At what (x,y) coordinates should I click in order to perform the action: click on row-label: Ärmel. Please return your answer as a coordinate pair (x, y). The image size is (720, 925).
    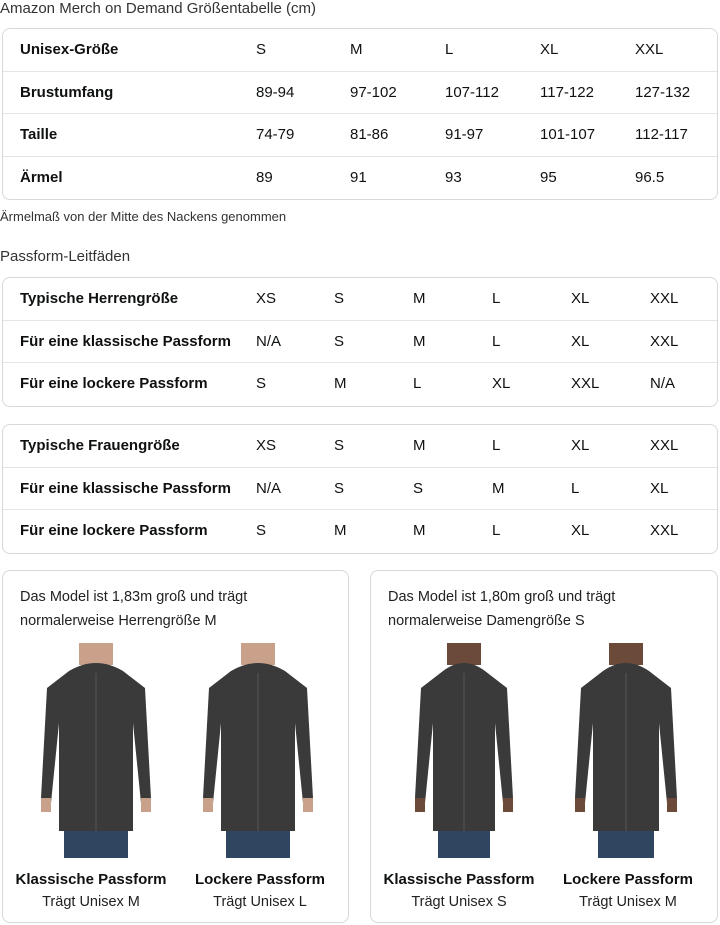
    Looking at the image, I should click on (41, 177).